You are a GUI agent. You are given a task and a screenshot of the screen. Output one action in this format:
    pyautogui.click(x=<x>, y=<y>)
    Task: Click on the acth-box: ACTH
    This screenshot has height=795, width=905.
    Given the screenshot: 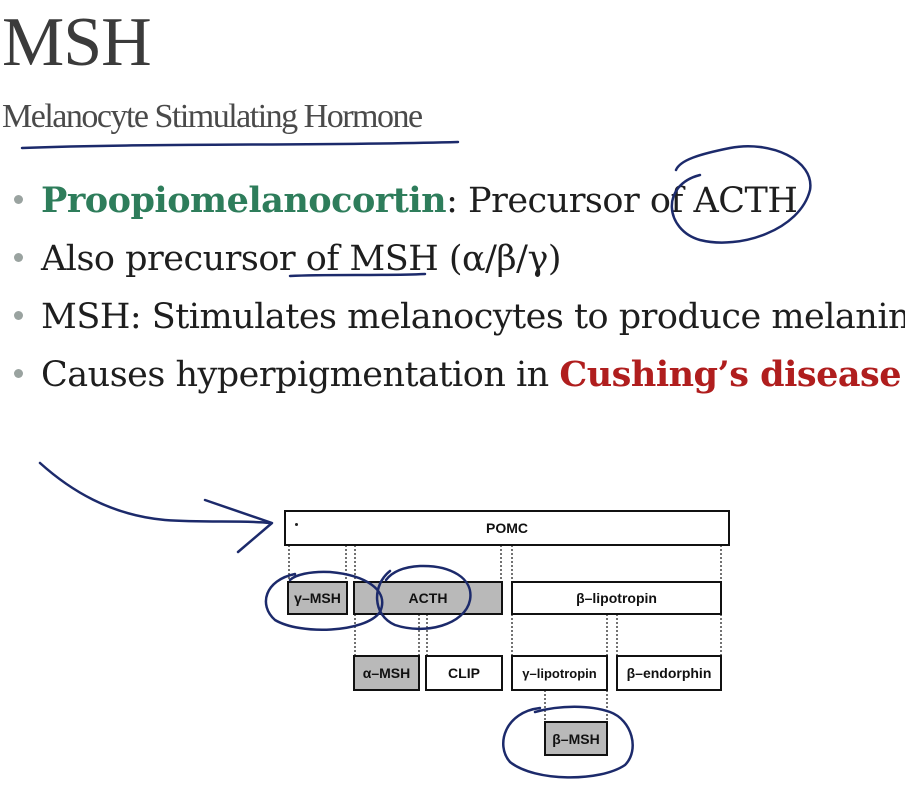 What is the action you would take?
    pyautogui.click(x=428, y=598)
    